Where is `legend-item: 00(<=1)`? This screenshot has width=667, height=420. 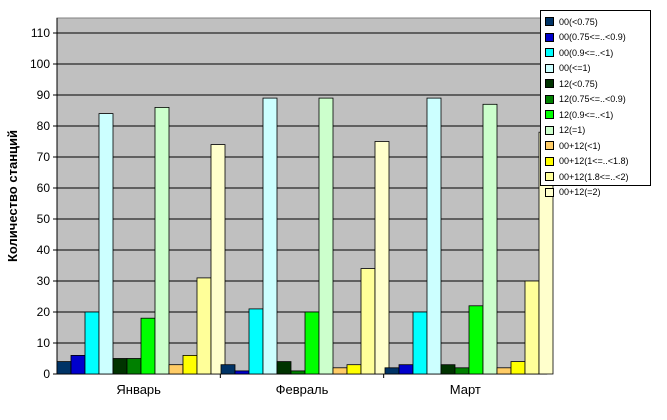
legend-item: 00(<=1) is located at coordinates (597, 69).